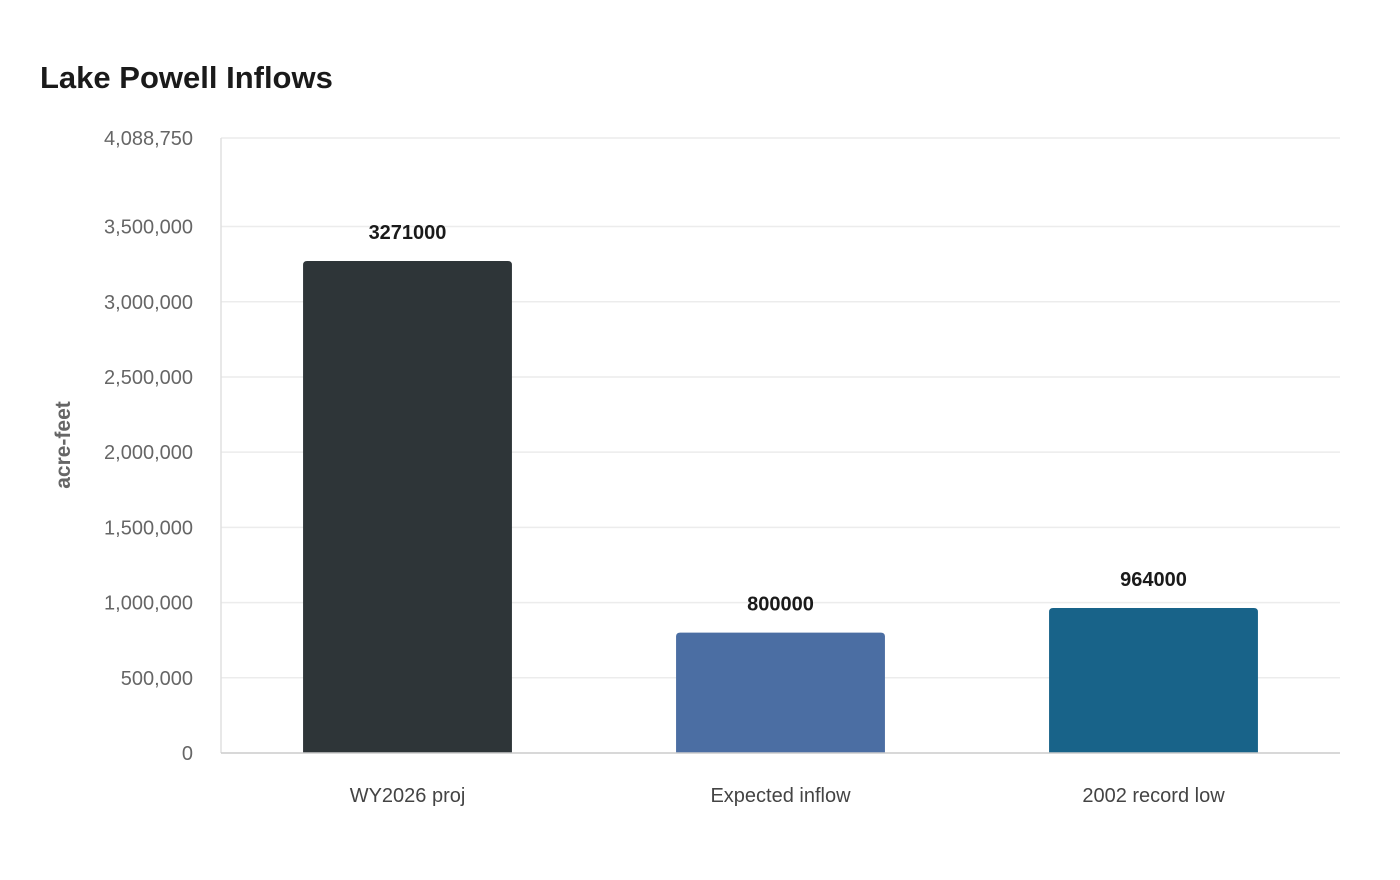 The width and height of the screenshot is (1400, 880). What do you see at coordinates (1153, 796) in the screenshot?
I see `x-category-label: 2002 record low` at bounding box center [1153, 796].